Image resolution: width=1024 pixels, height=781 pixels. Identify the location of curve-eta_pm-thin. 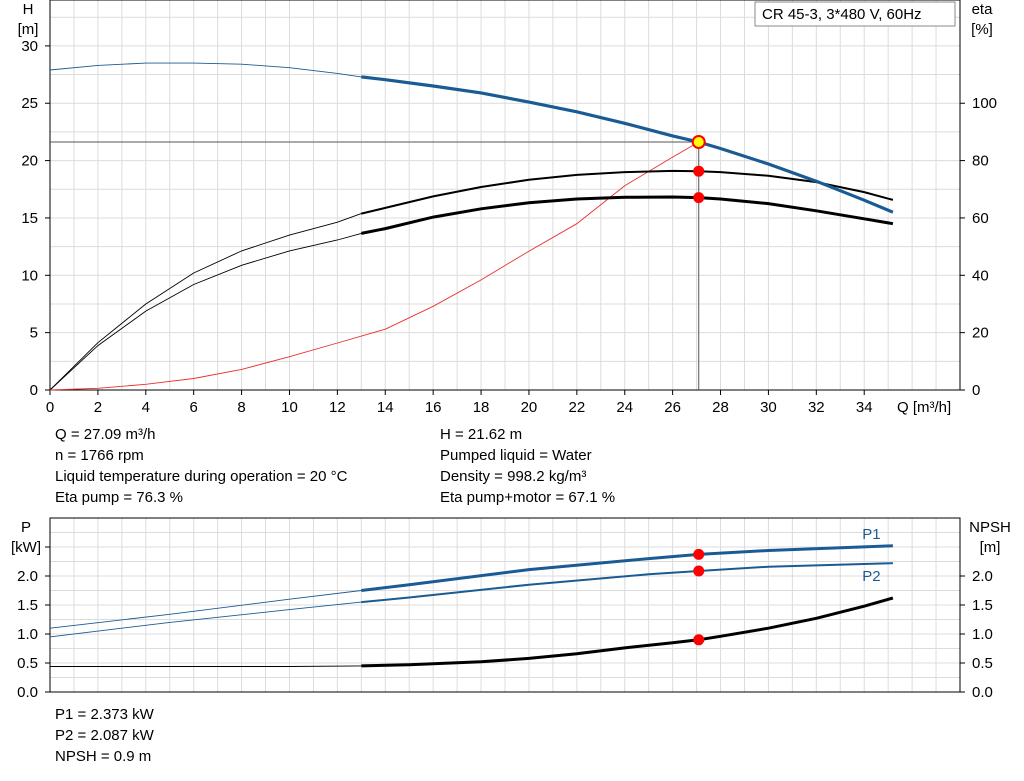
(205, 302).